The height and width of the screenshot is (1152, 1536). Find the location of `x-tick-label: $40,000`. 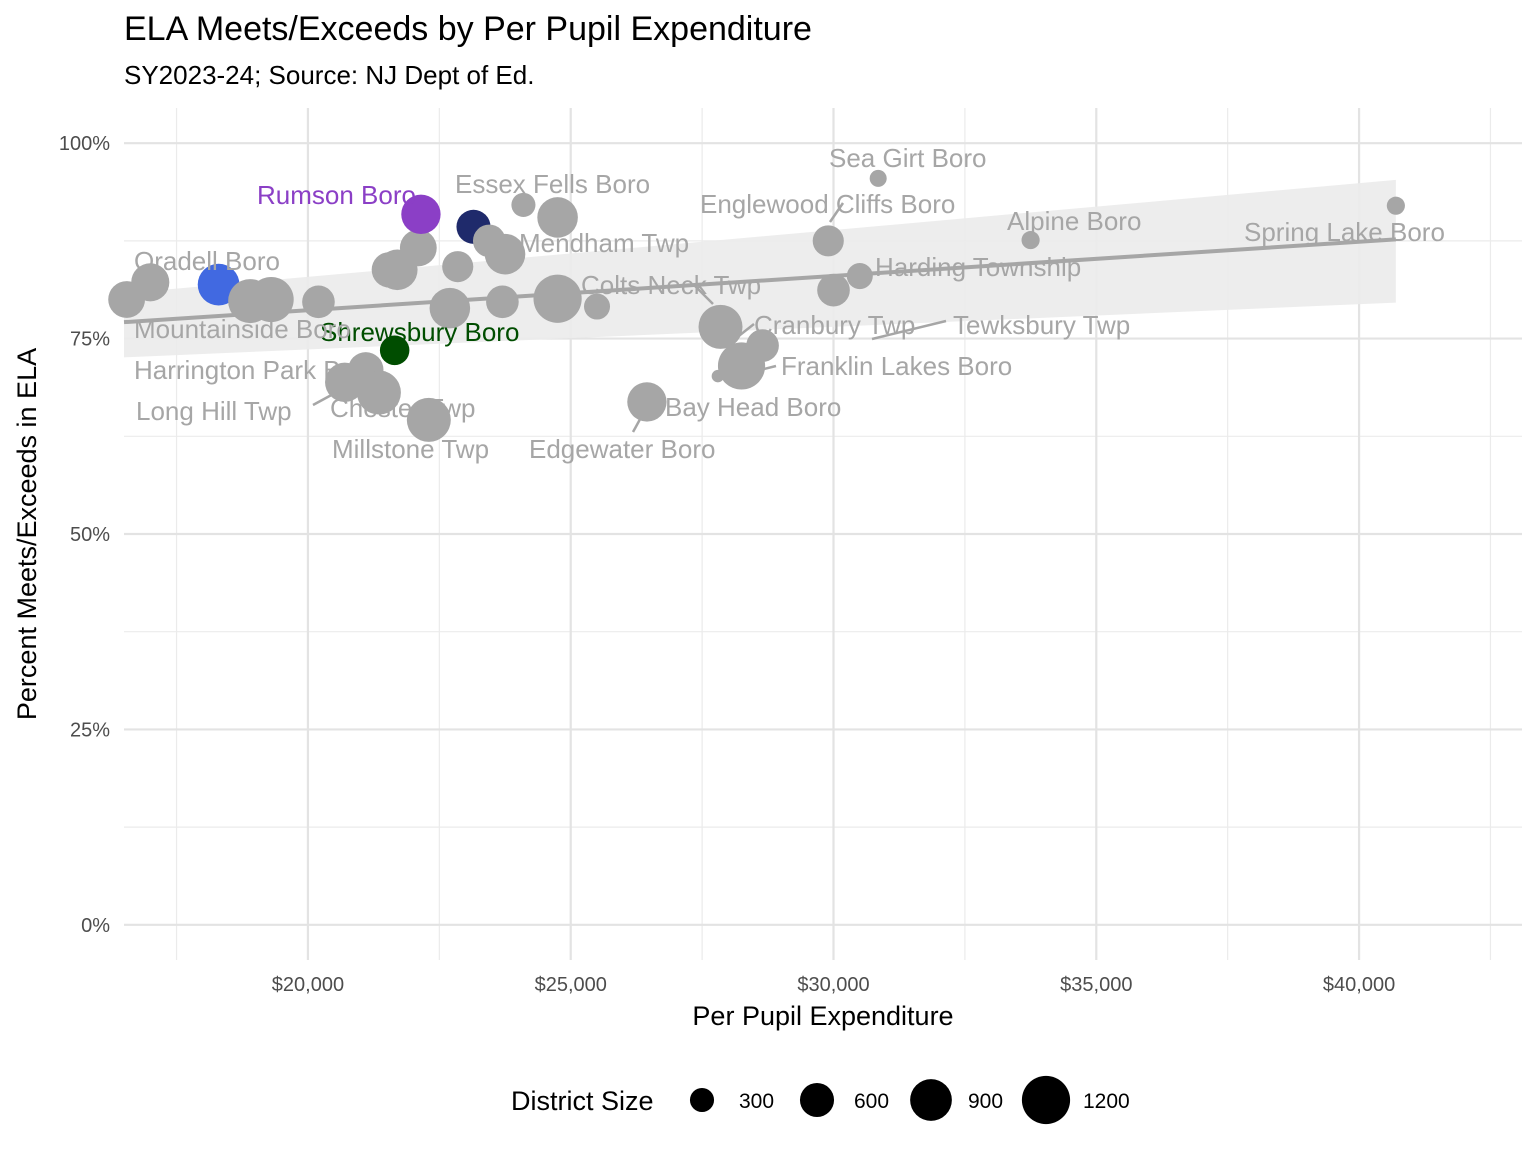

x-tick-label: $40,000 is located at coordinates (1359, 985).